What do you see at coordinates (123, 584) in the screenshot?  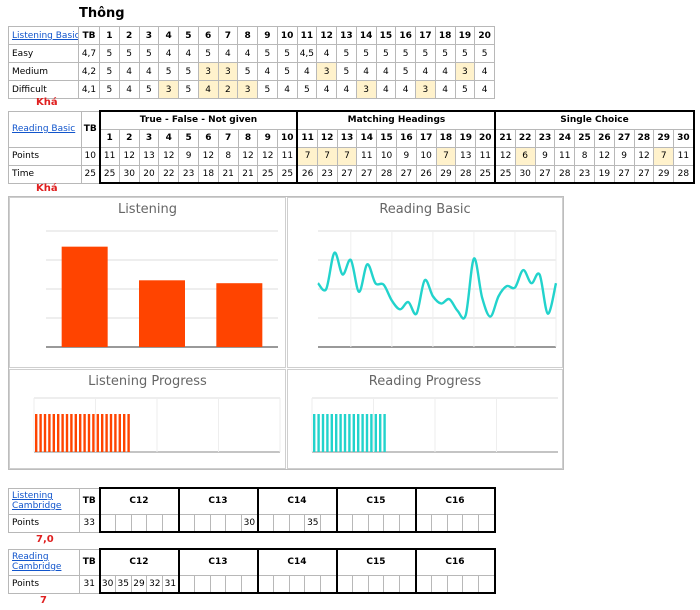 I see `score-cell: 35` at bounding box center [123, 584].